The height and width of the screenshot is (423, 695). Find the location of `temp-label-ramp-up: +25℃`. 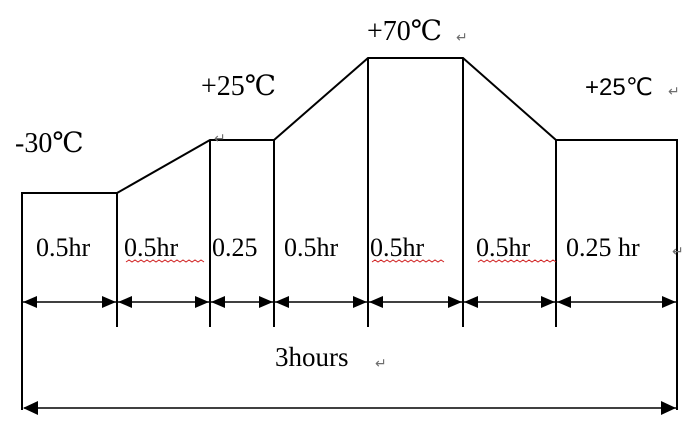

temp-label-ramp-up: +25℃ is located at coordinates (238, 86).